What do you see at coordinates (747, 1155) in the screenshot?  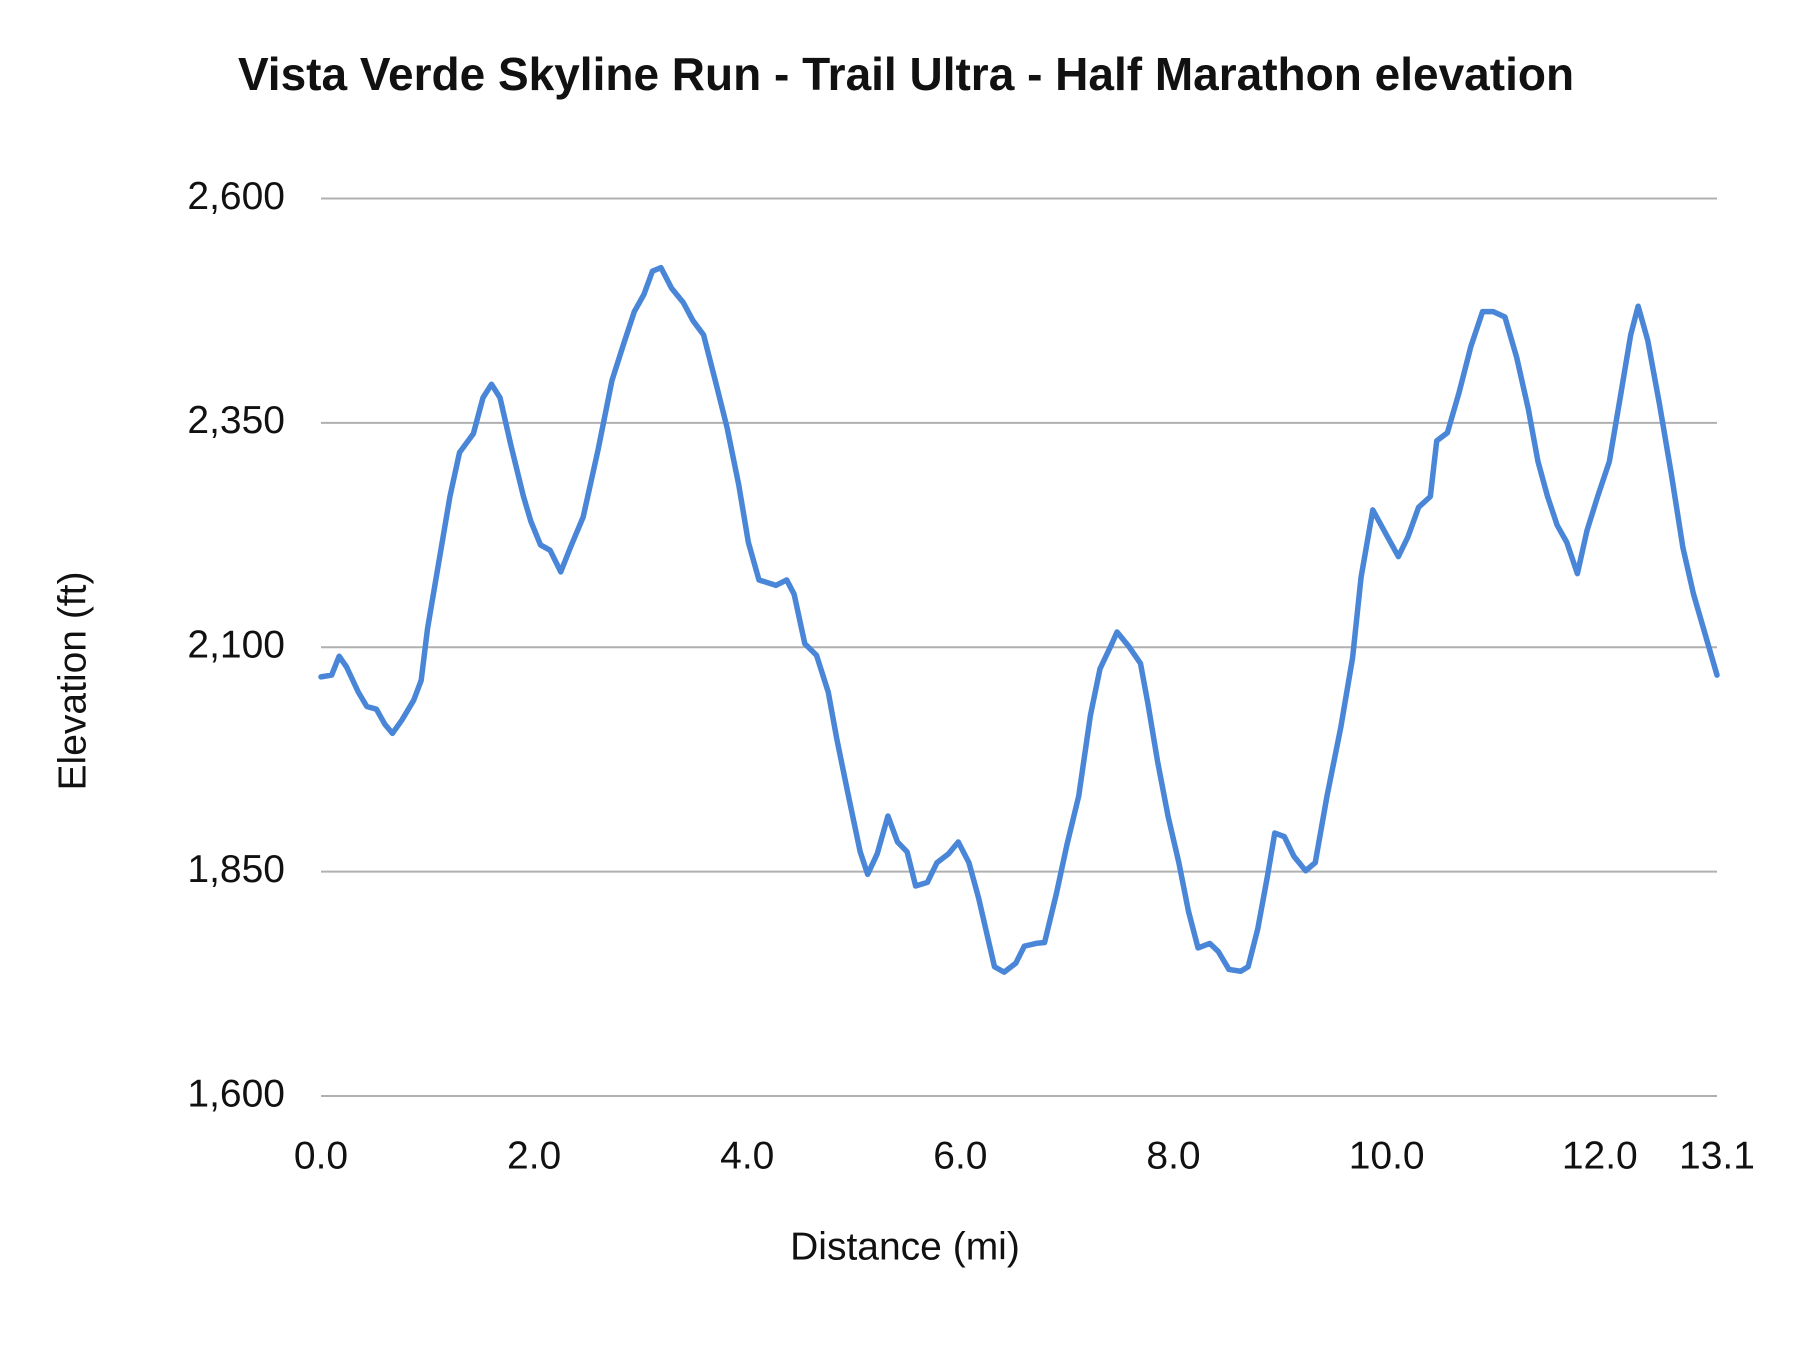 I see `x-tick-label: 4.0` at bounding box center [747, 1155].